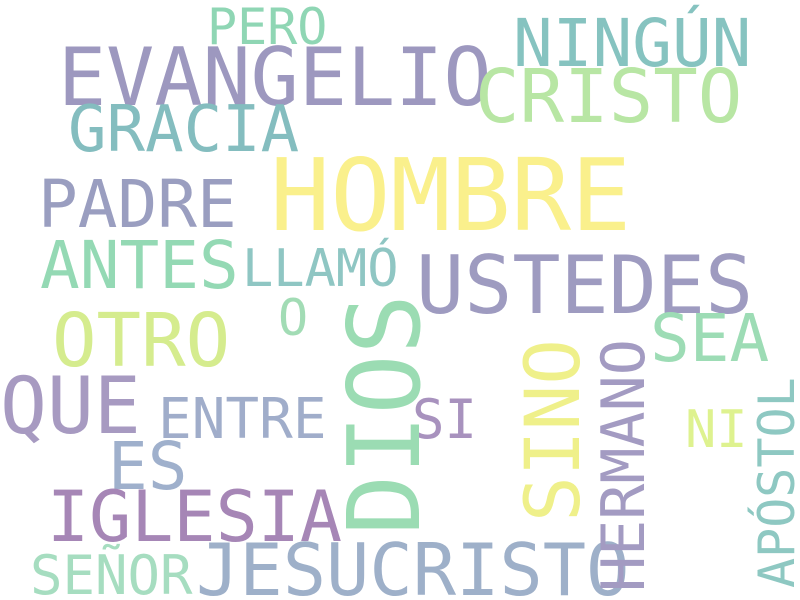 This screenshot has width=800, height=600. I want to click on word-otro: OTRO, so click(141, 341).